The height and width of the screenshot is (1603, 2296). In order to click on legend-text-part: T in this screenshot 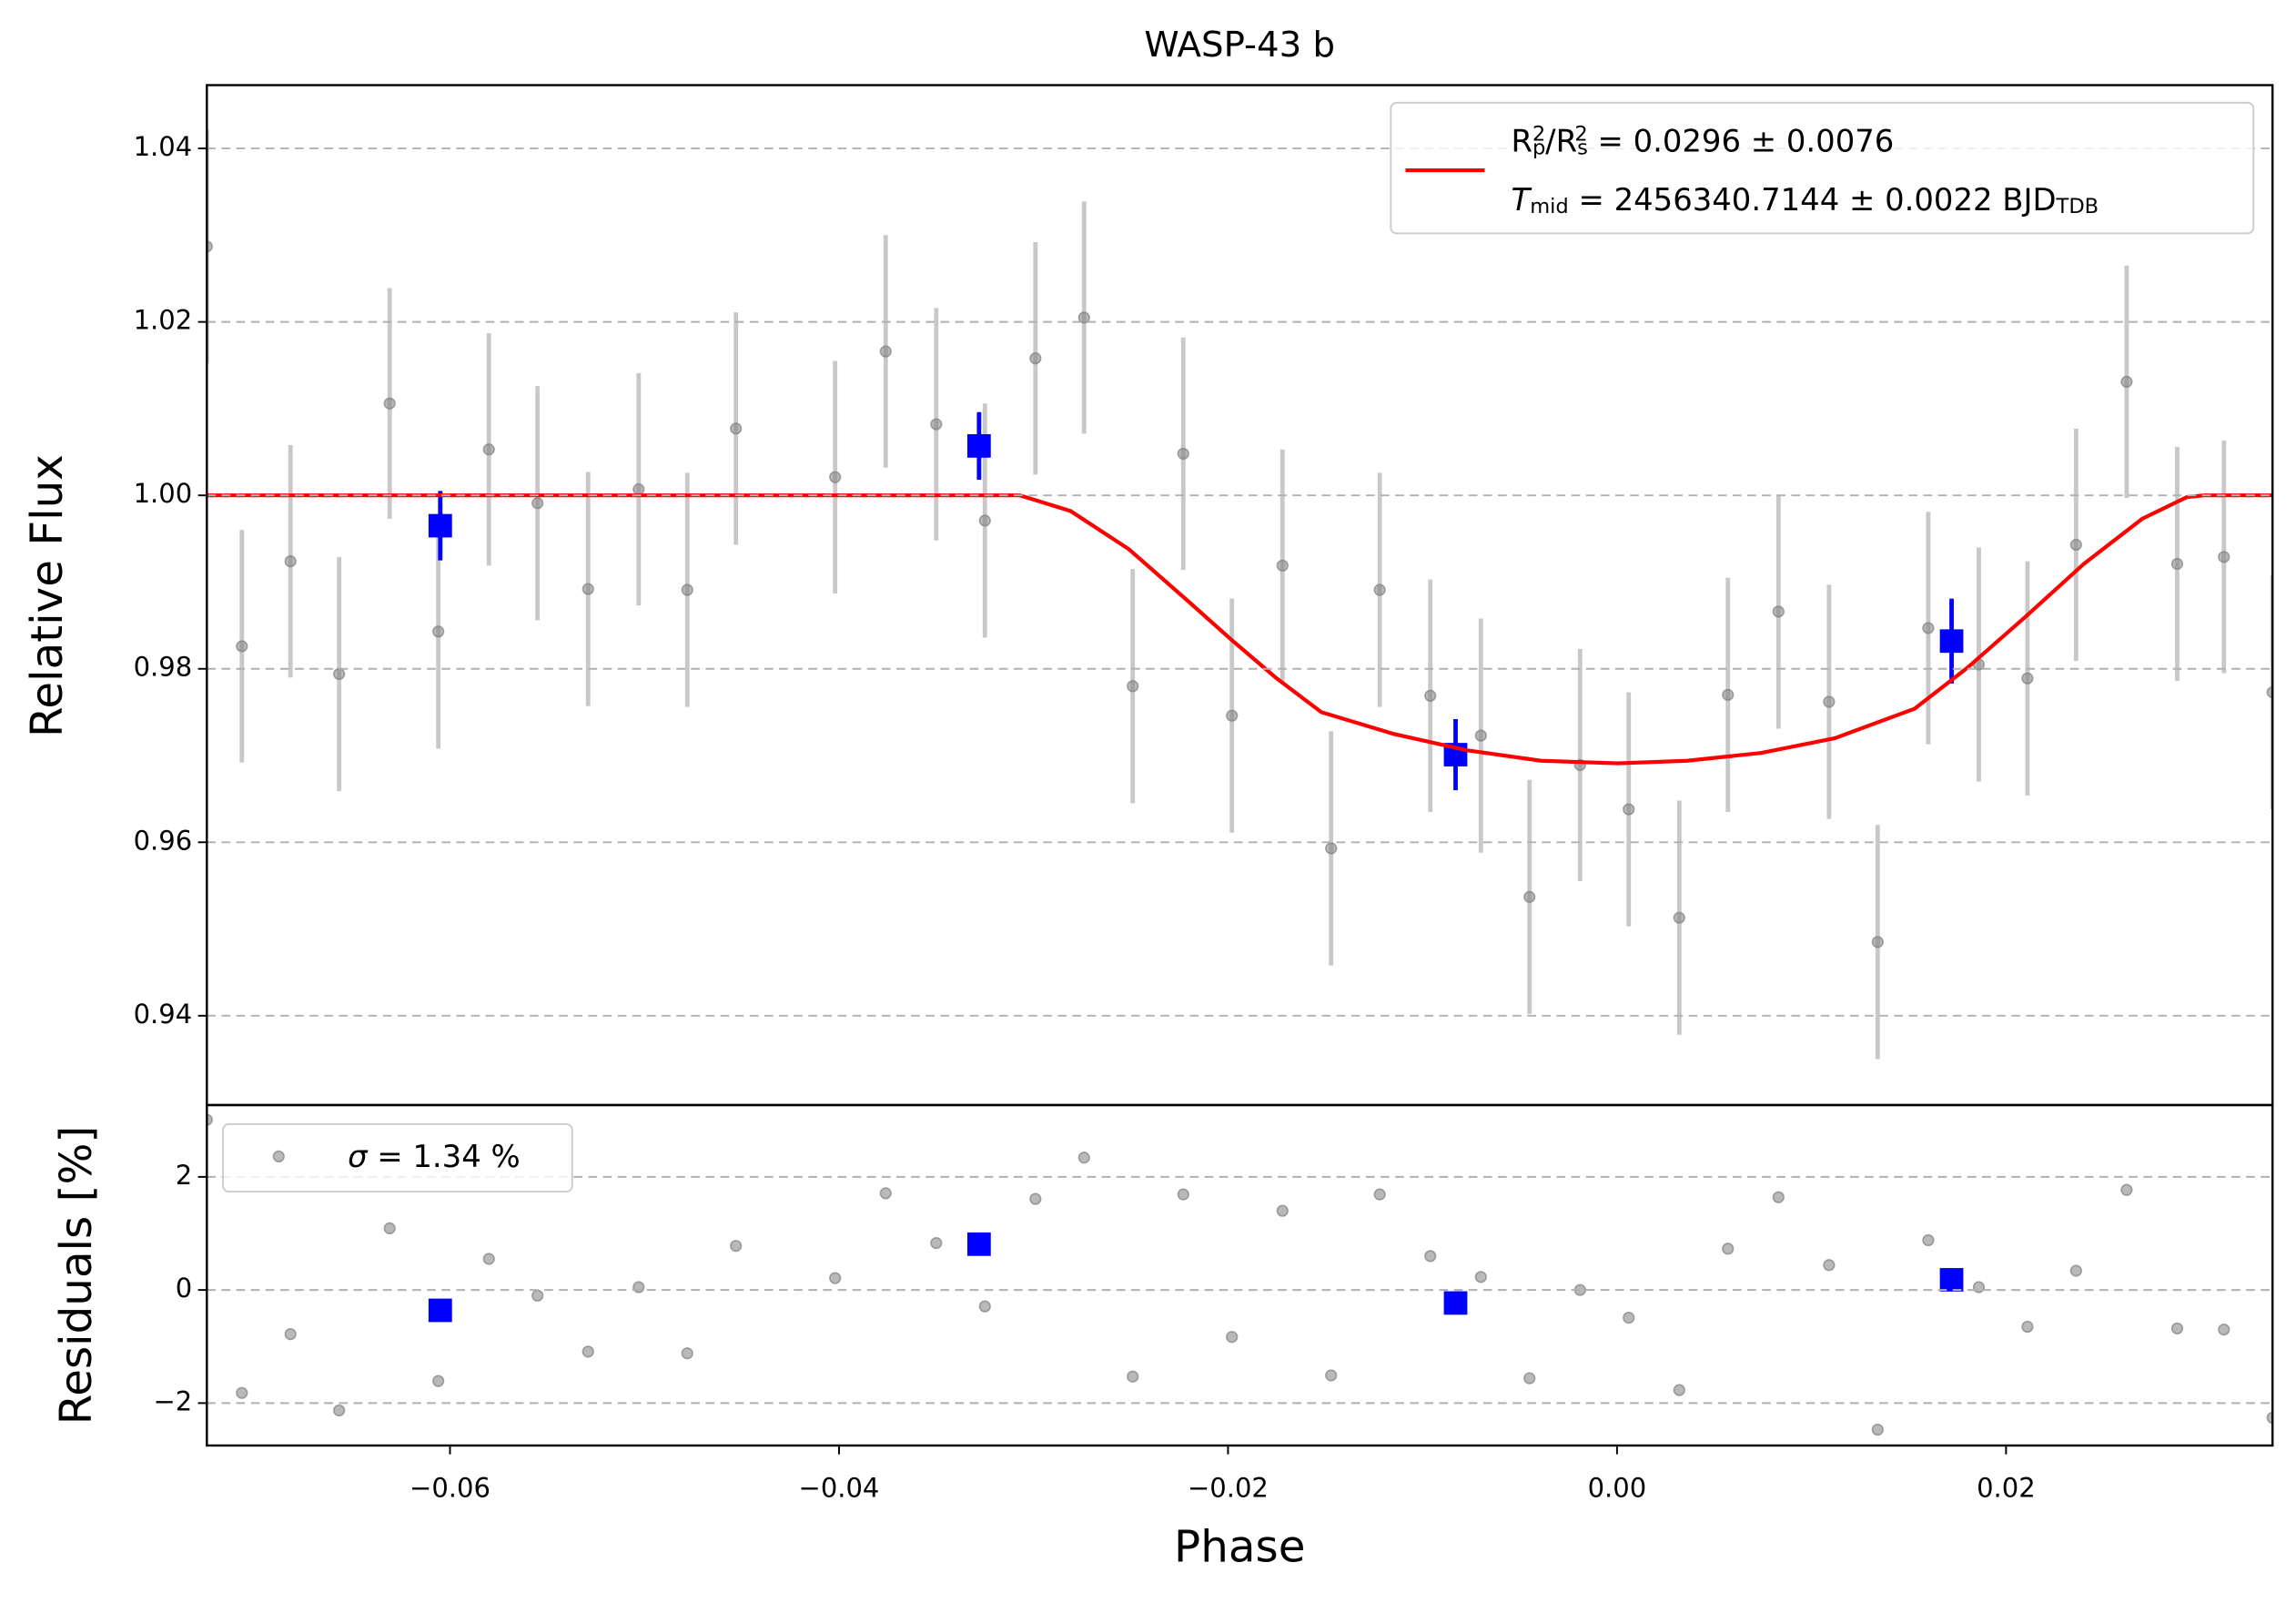, I will do `click(1522, 199)`.